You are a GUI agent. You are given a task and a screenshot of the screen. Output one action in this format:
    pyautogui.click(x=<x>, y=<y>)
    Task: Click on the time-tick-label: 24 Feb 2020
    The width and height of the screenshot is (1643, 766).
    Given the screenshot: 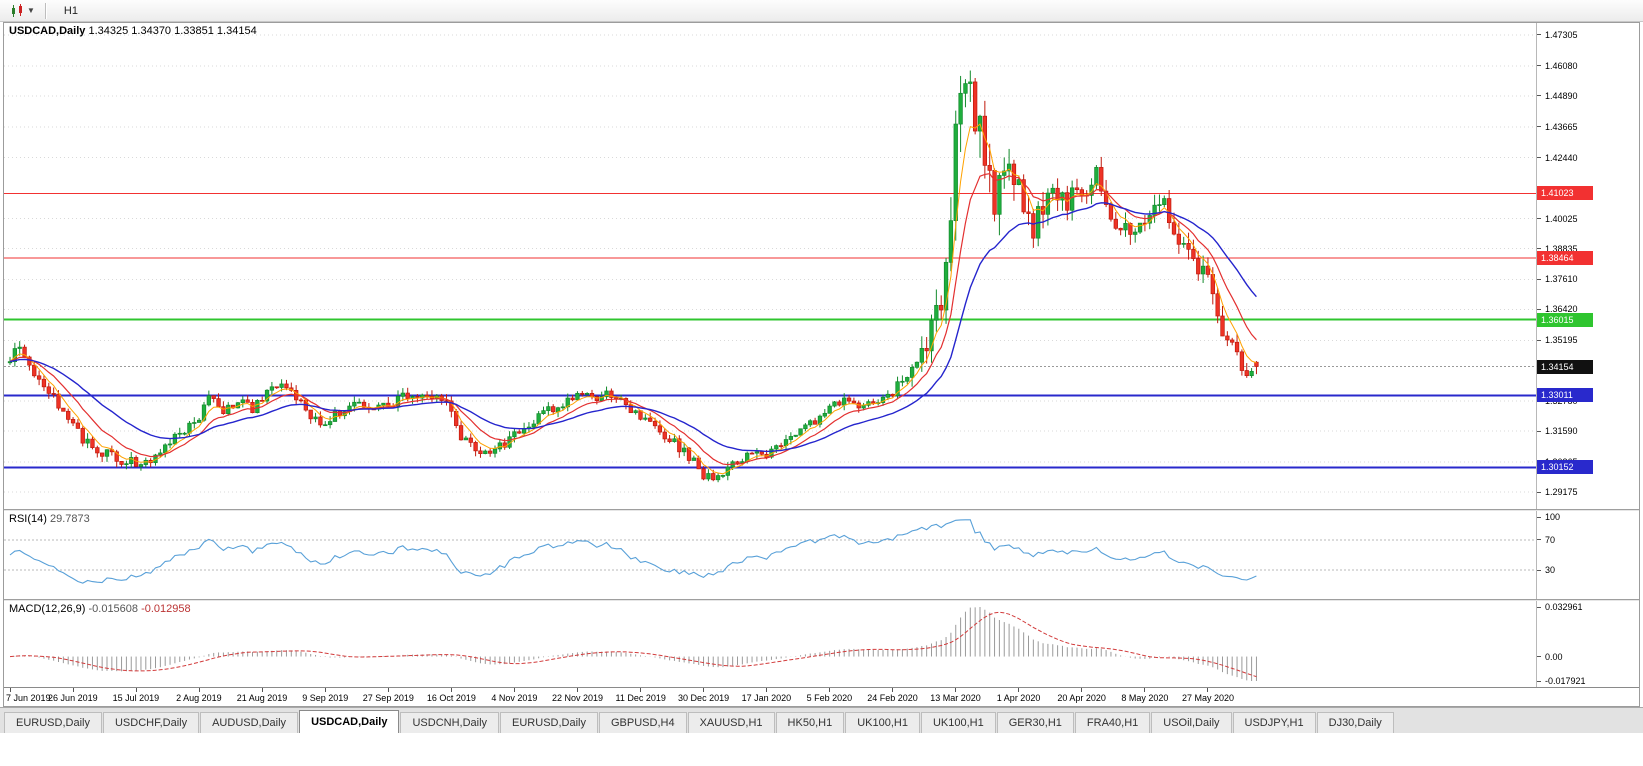 What is the action you would take?
    pyautogui.click(x=892, y=698)
    